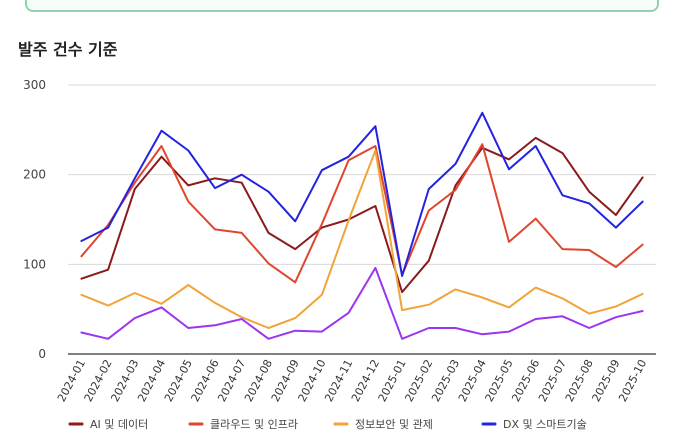  What do you see at coordinates (545, 424) in the screenshot?
I see `legend-label: DX 및 스마트기술` at bounding box center [545, 424].